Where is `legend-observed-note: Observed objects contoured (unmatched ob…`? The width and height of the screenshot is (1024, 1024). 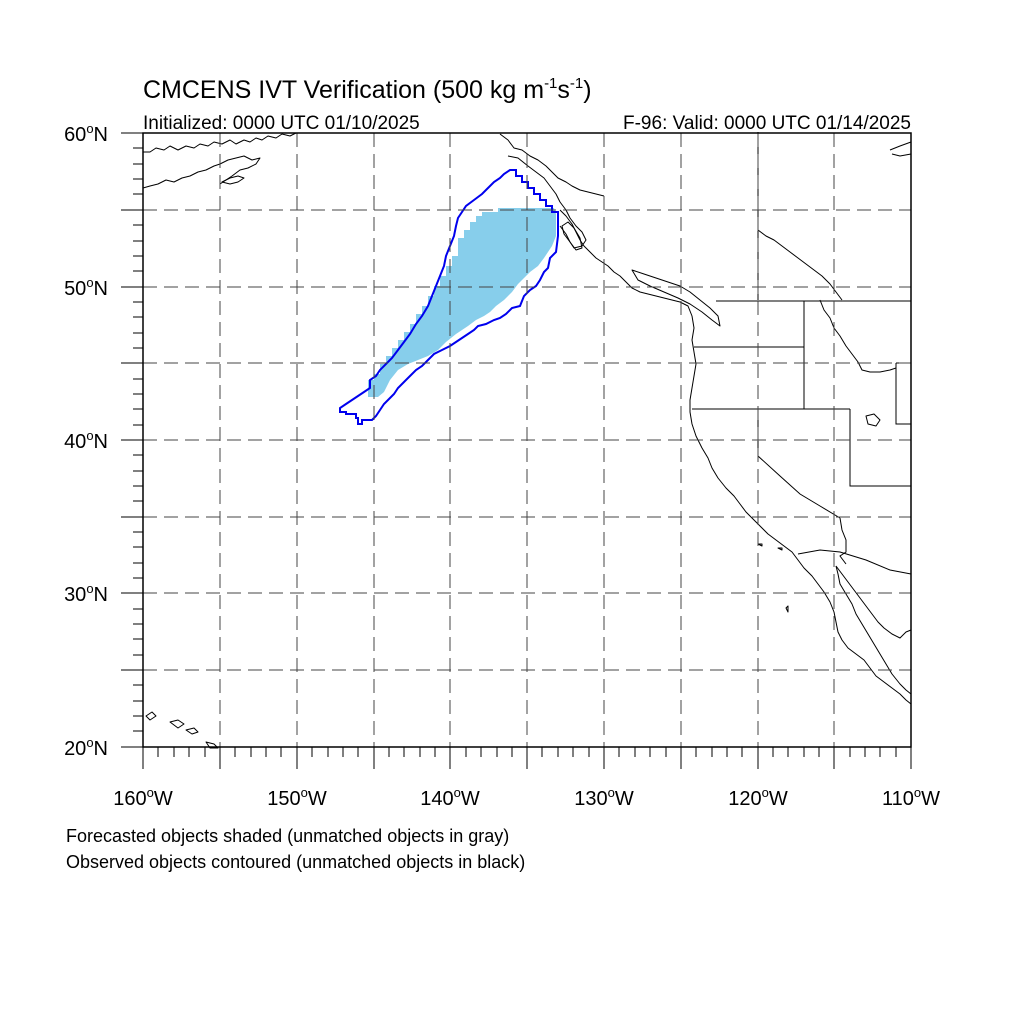 legend-observed-note: Observed objects contoured (unmatched ob… is located at coordinates (296, 862).